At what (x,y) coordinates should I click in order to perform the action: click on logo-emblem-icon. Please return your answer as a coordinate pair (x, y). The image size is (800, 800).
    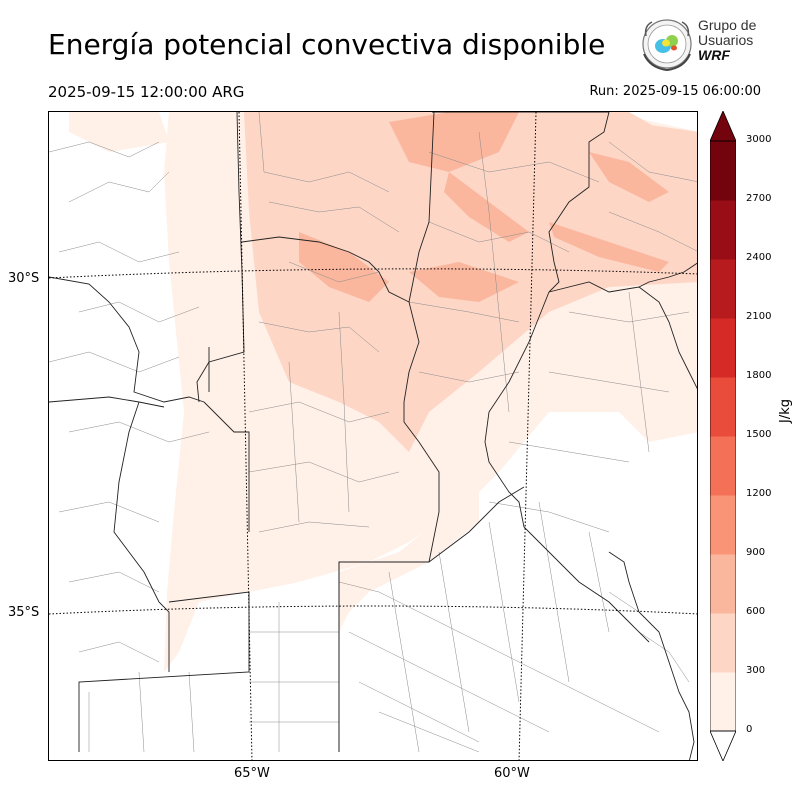
    Looking at the image, I should click on (667, 45).